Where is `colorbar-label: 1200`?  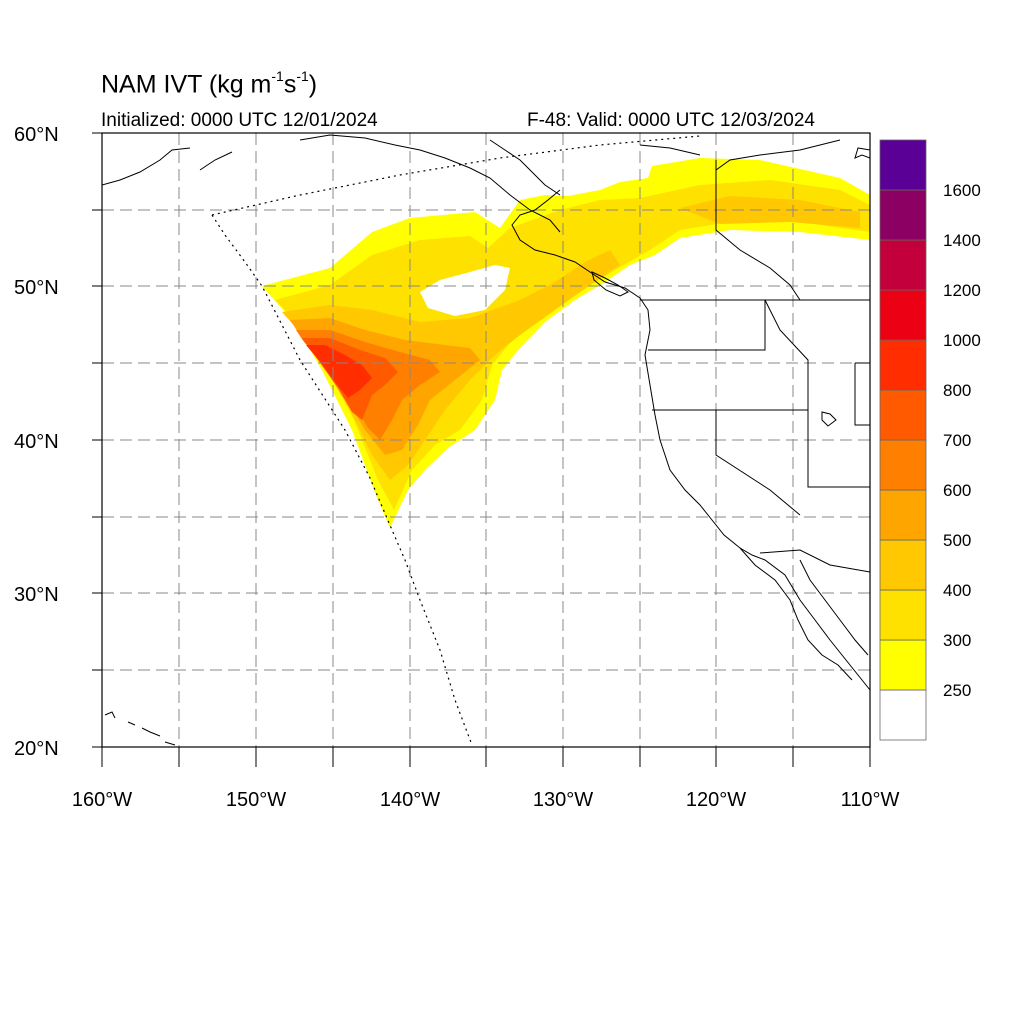
colorbar-label: 1200 is located at coordinates (962, 290).